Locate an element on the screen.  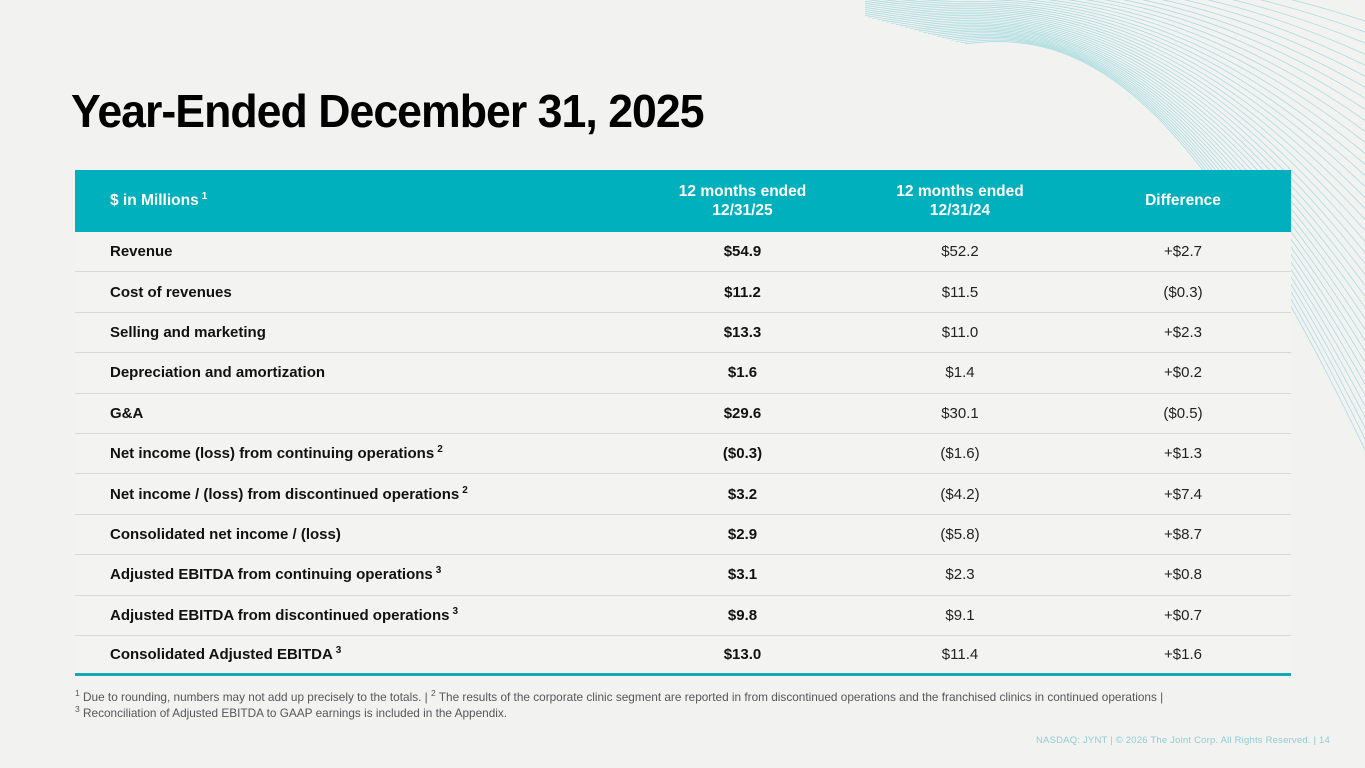
table-row-cost-of-revenues: Cost of revenues $11.2 $11.5 ($0.3) is located at coordinates (683, 292).